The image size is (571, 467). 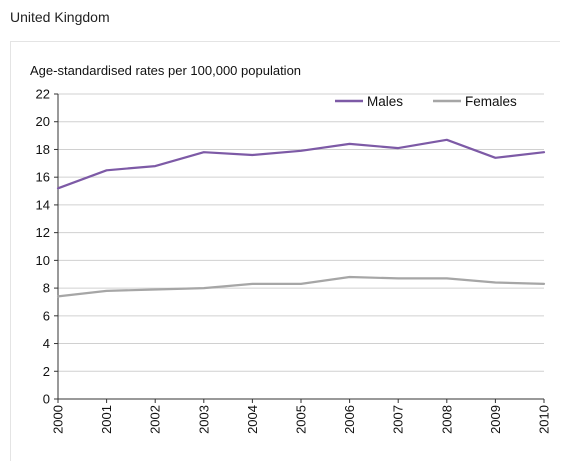 I want to click on legend-label-males: Males, so click(x=385, y=101).